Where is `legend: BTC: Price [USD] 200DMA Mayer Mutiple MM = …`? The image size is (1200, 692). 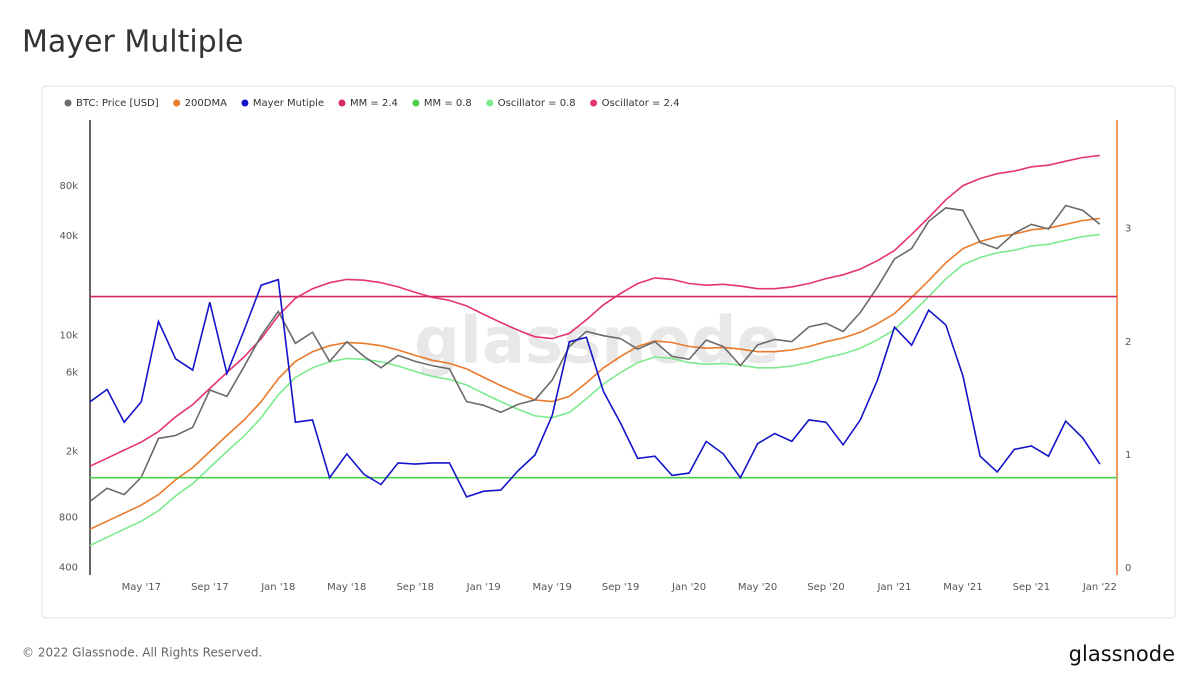
legend: BTC: Price [USD] 200DMA Mayer Mutiple MM = … is located at coordinates (372, 103).